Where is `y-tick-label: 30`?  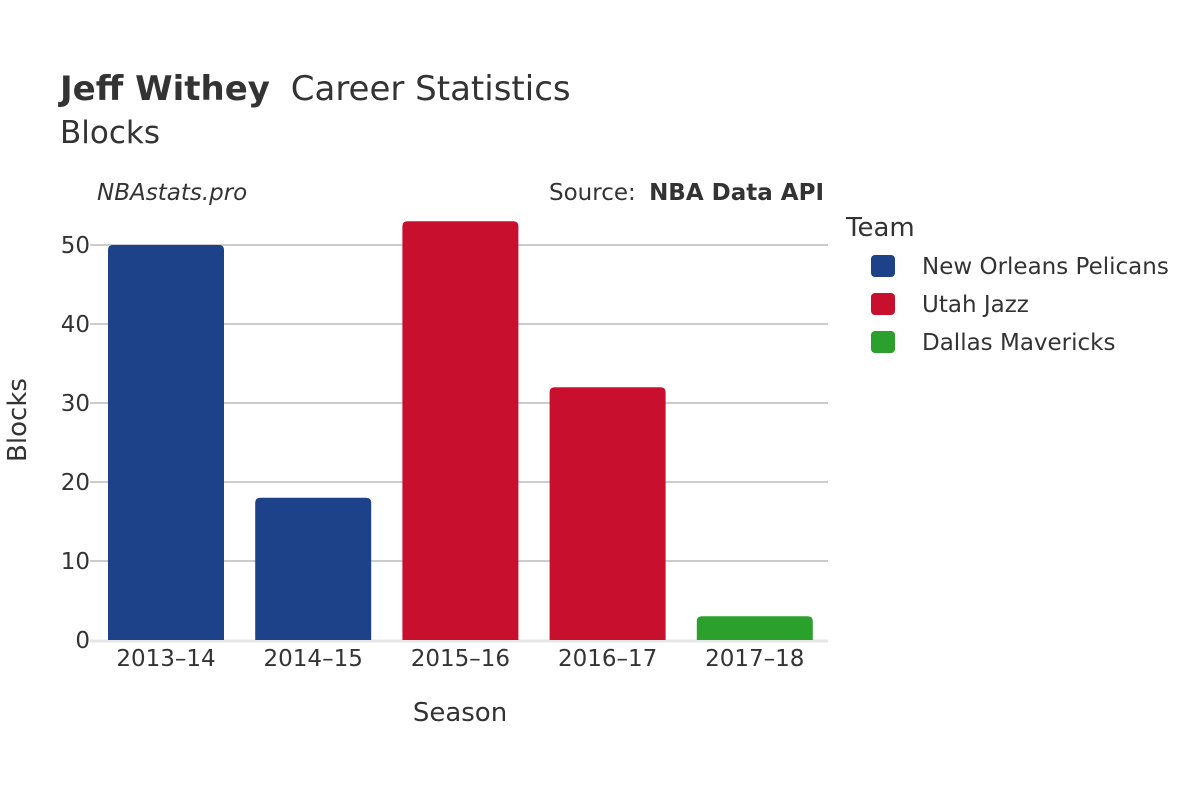 y-tick-label: 30 is located at coordinates (75, 404).